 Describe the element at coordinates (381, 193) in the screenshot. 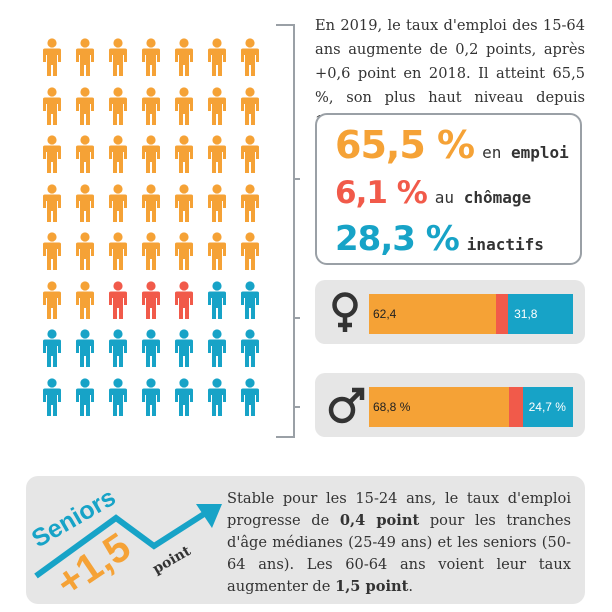

I see `stat-unemployment-value: 6,1 %` at that location.